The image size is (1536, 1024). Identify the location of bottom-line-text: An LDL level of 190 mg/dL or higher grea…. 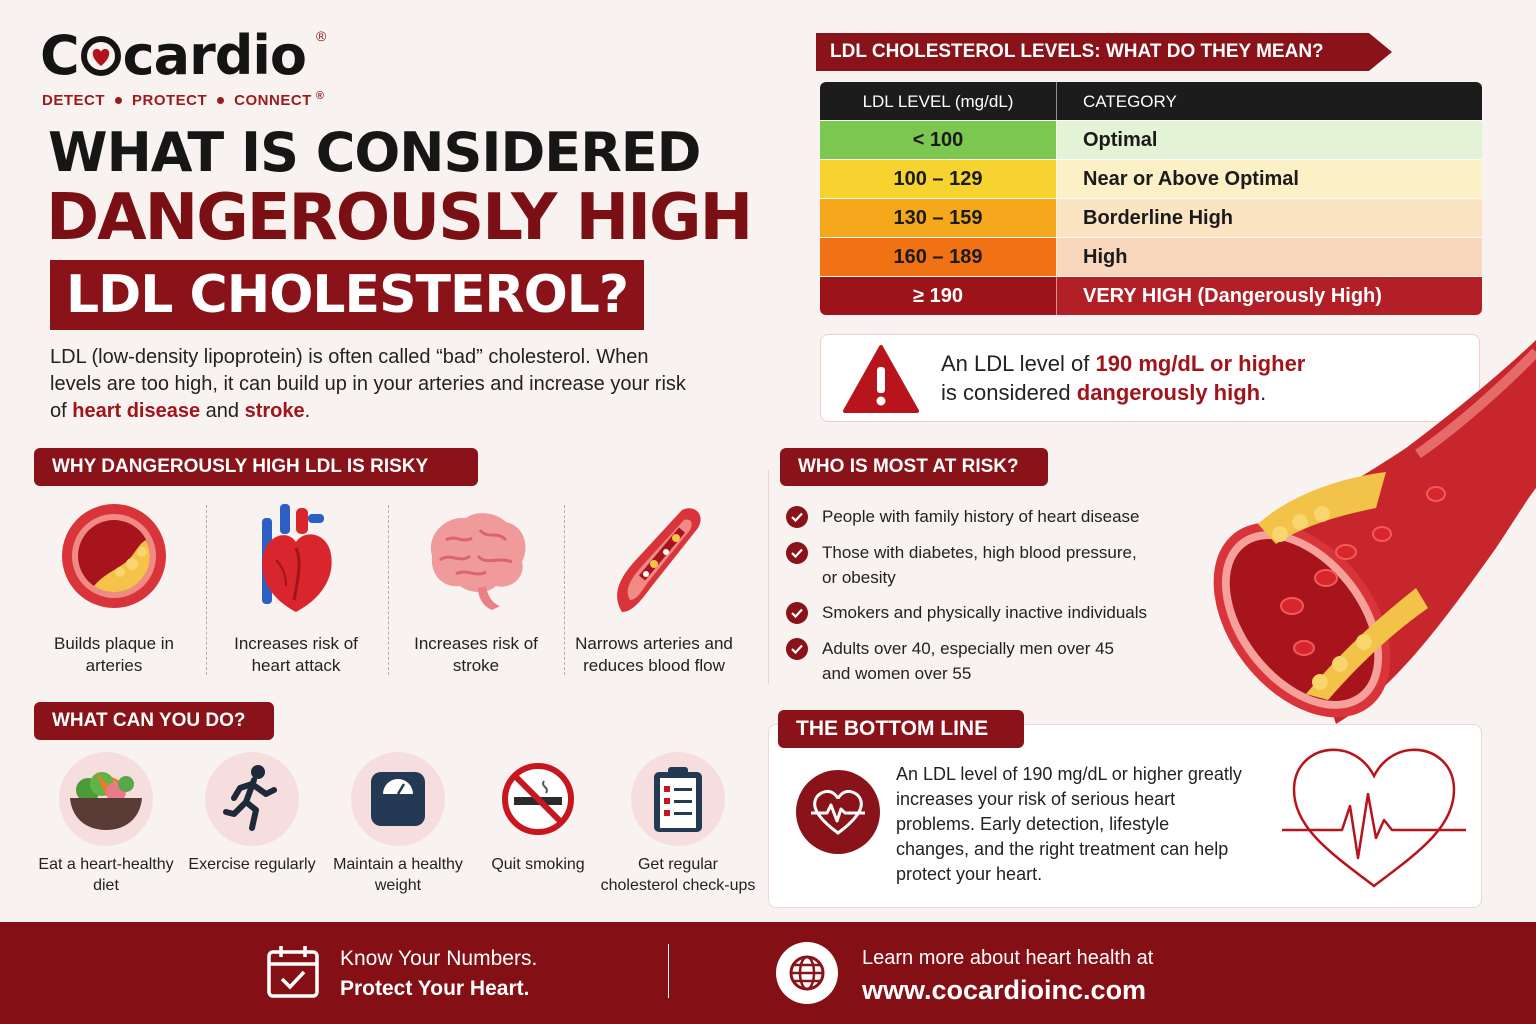
(1069, 824).